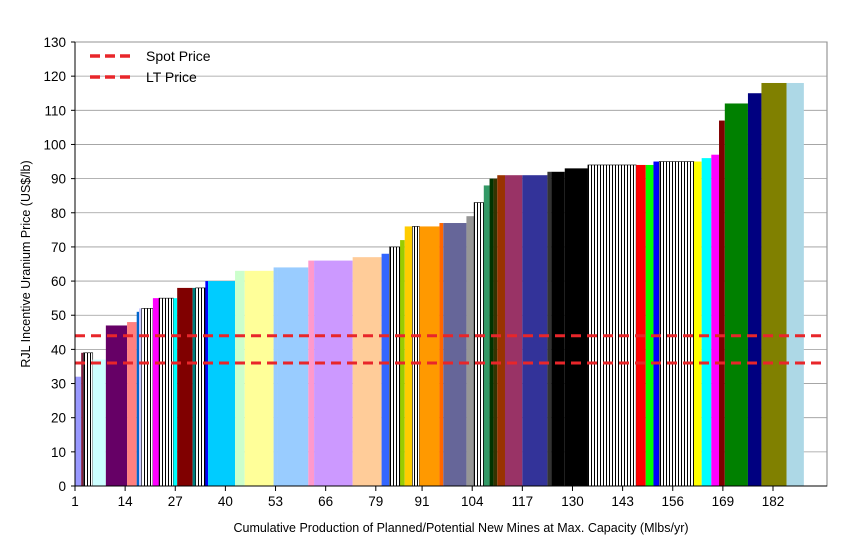 Image resolution: width=850 pixels, height=560 pixels. What do you see at coordinates (62, 486) in the screenshot?
I see `y-tick-label: 0` at bounding box center [62, 486].